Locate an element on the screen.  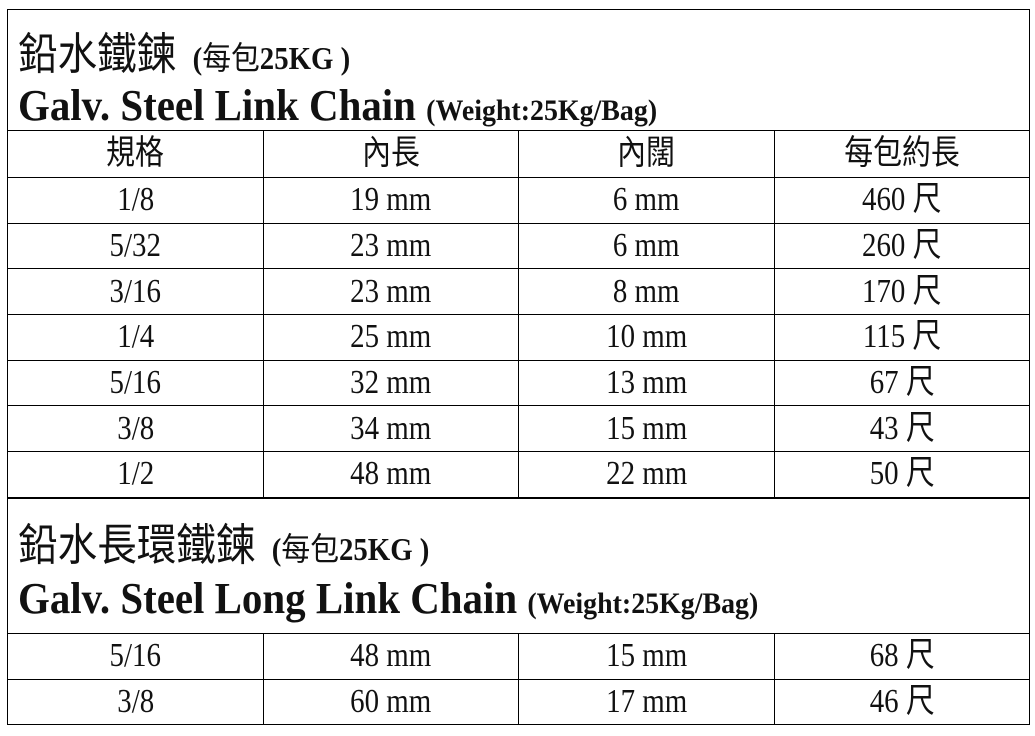
table-cell: 8 mm is located at coordinates (646, 292).